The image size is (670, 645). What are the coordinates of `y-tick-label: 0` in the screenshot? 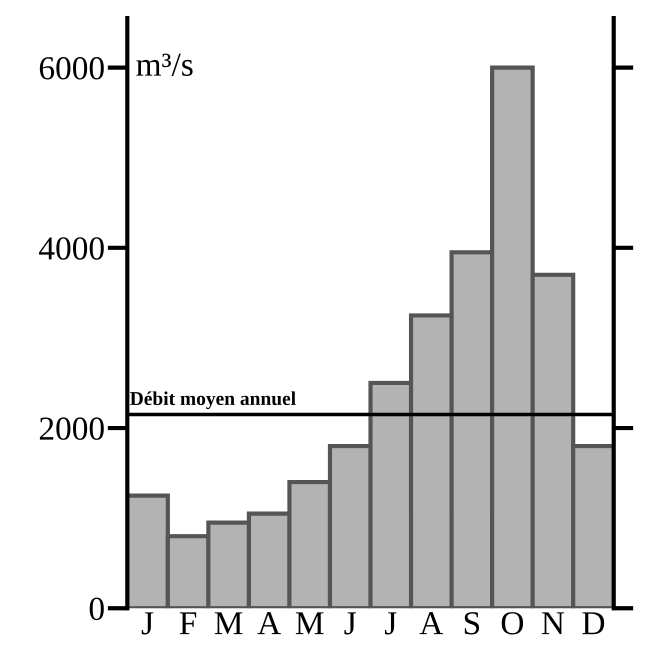 It's located at (97, 609).